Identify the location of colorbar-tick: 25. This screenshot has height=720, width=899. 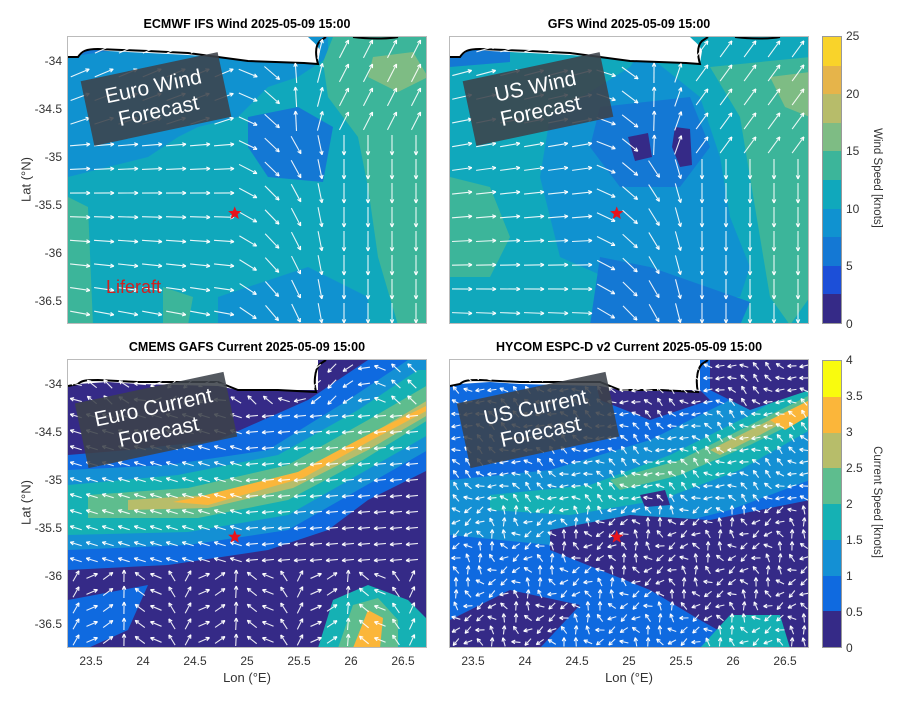
(853, 36).